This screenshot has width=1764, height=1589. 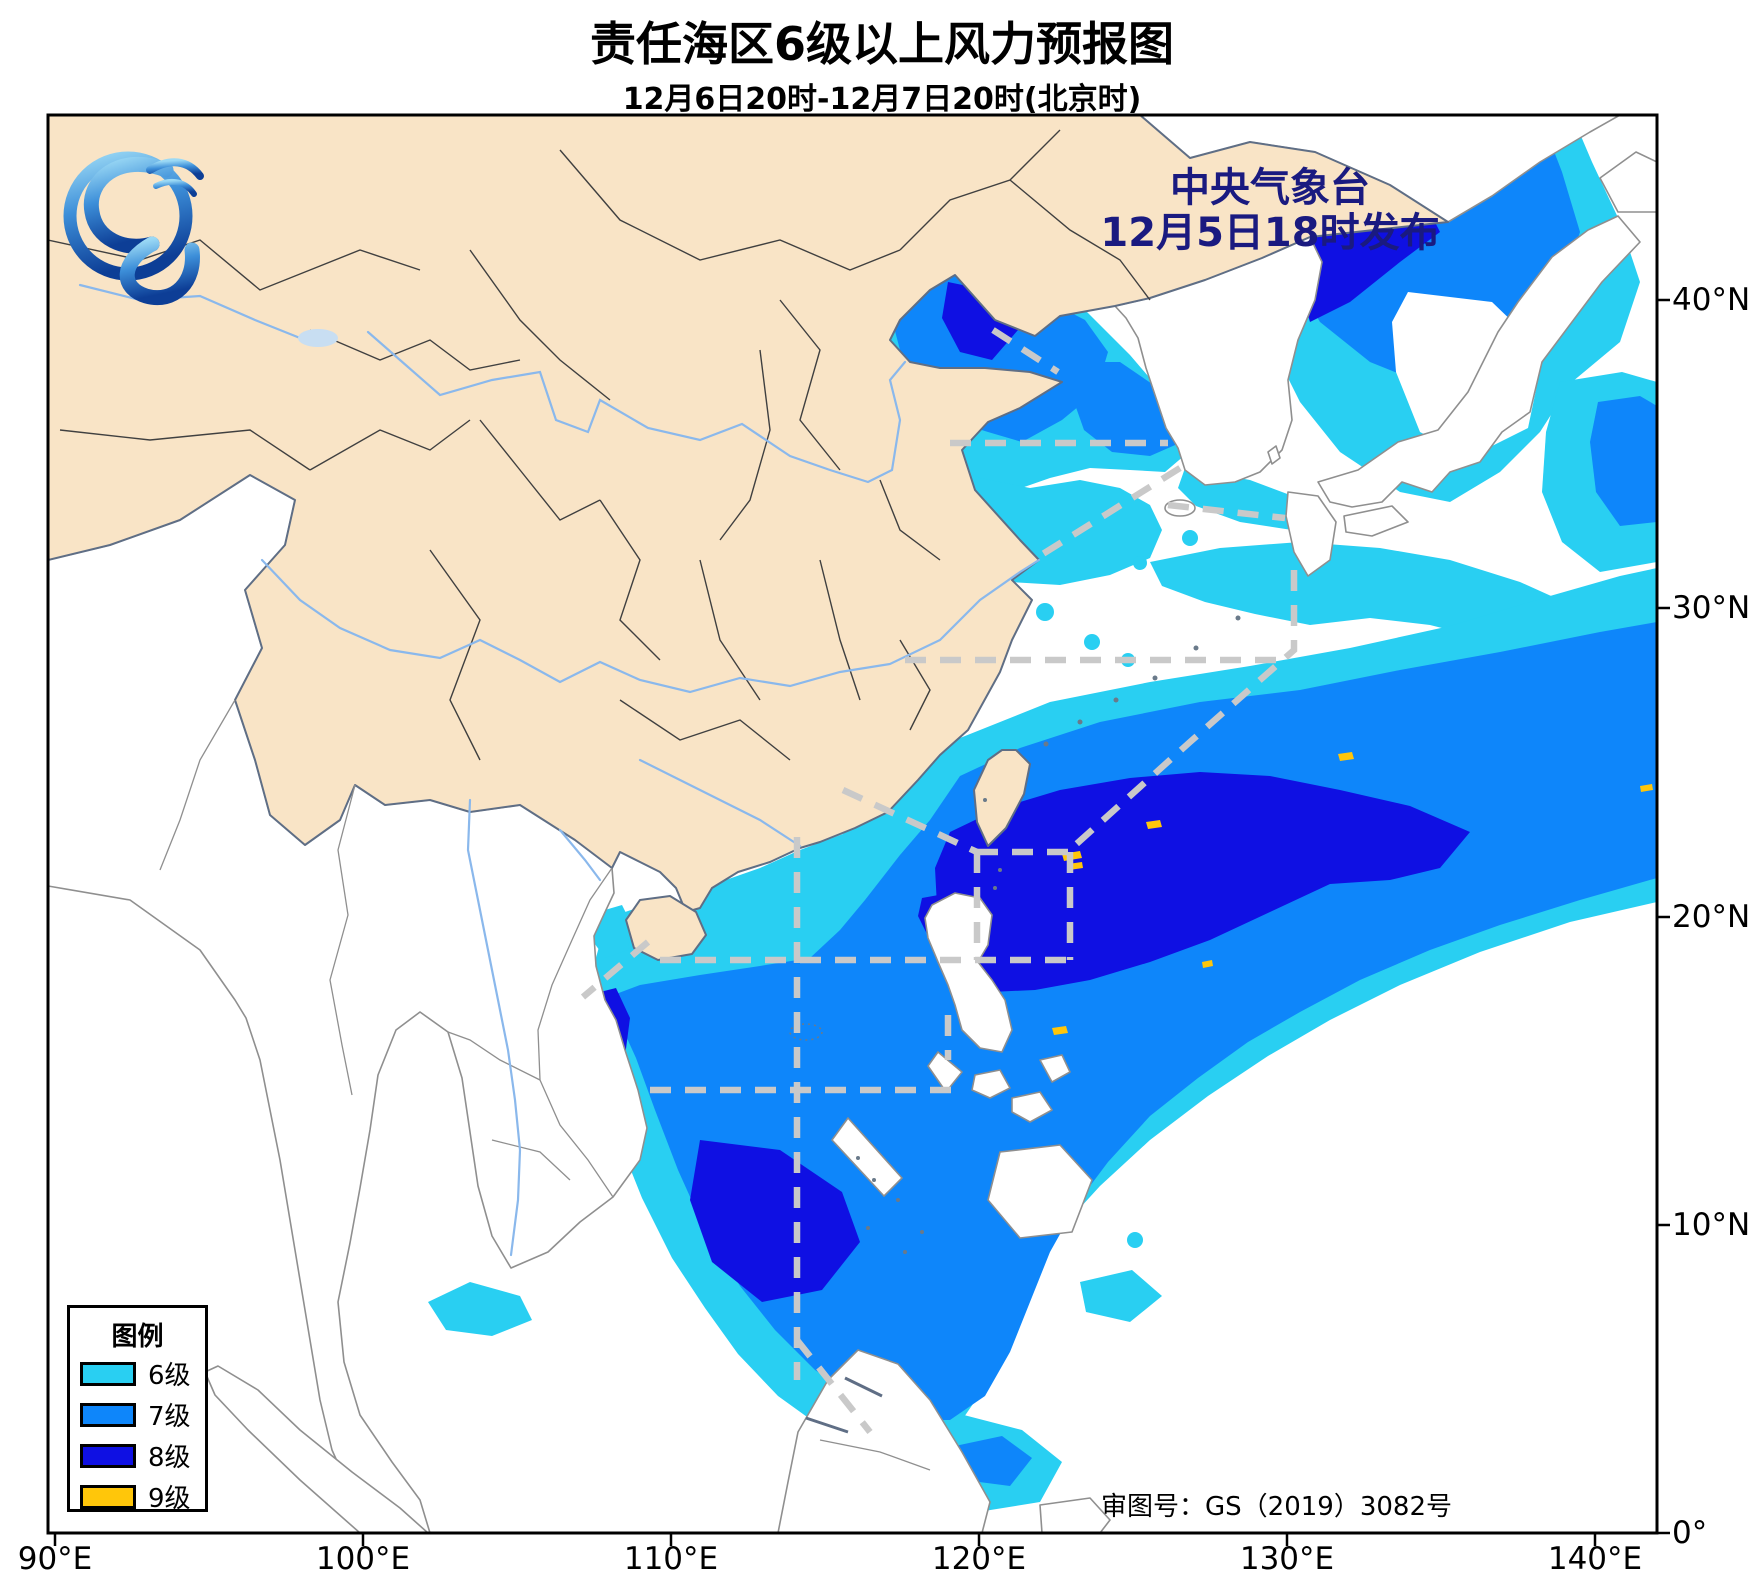 What do you see at coordinates (1376, 521) in the screenshot?
I see `shikoku-island` at bounding box center [1376, 521].